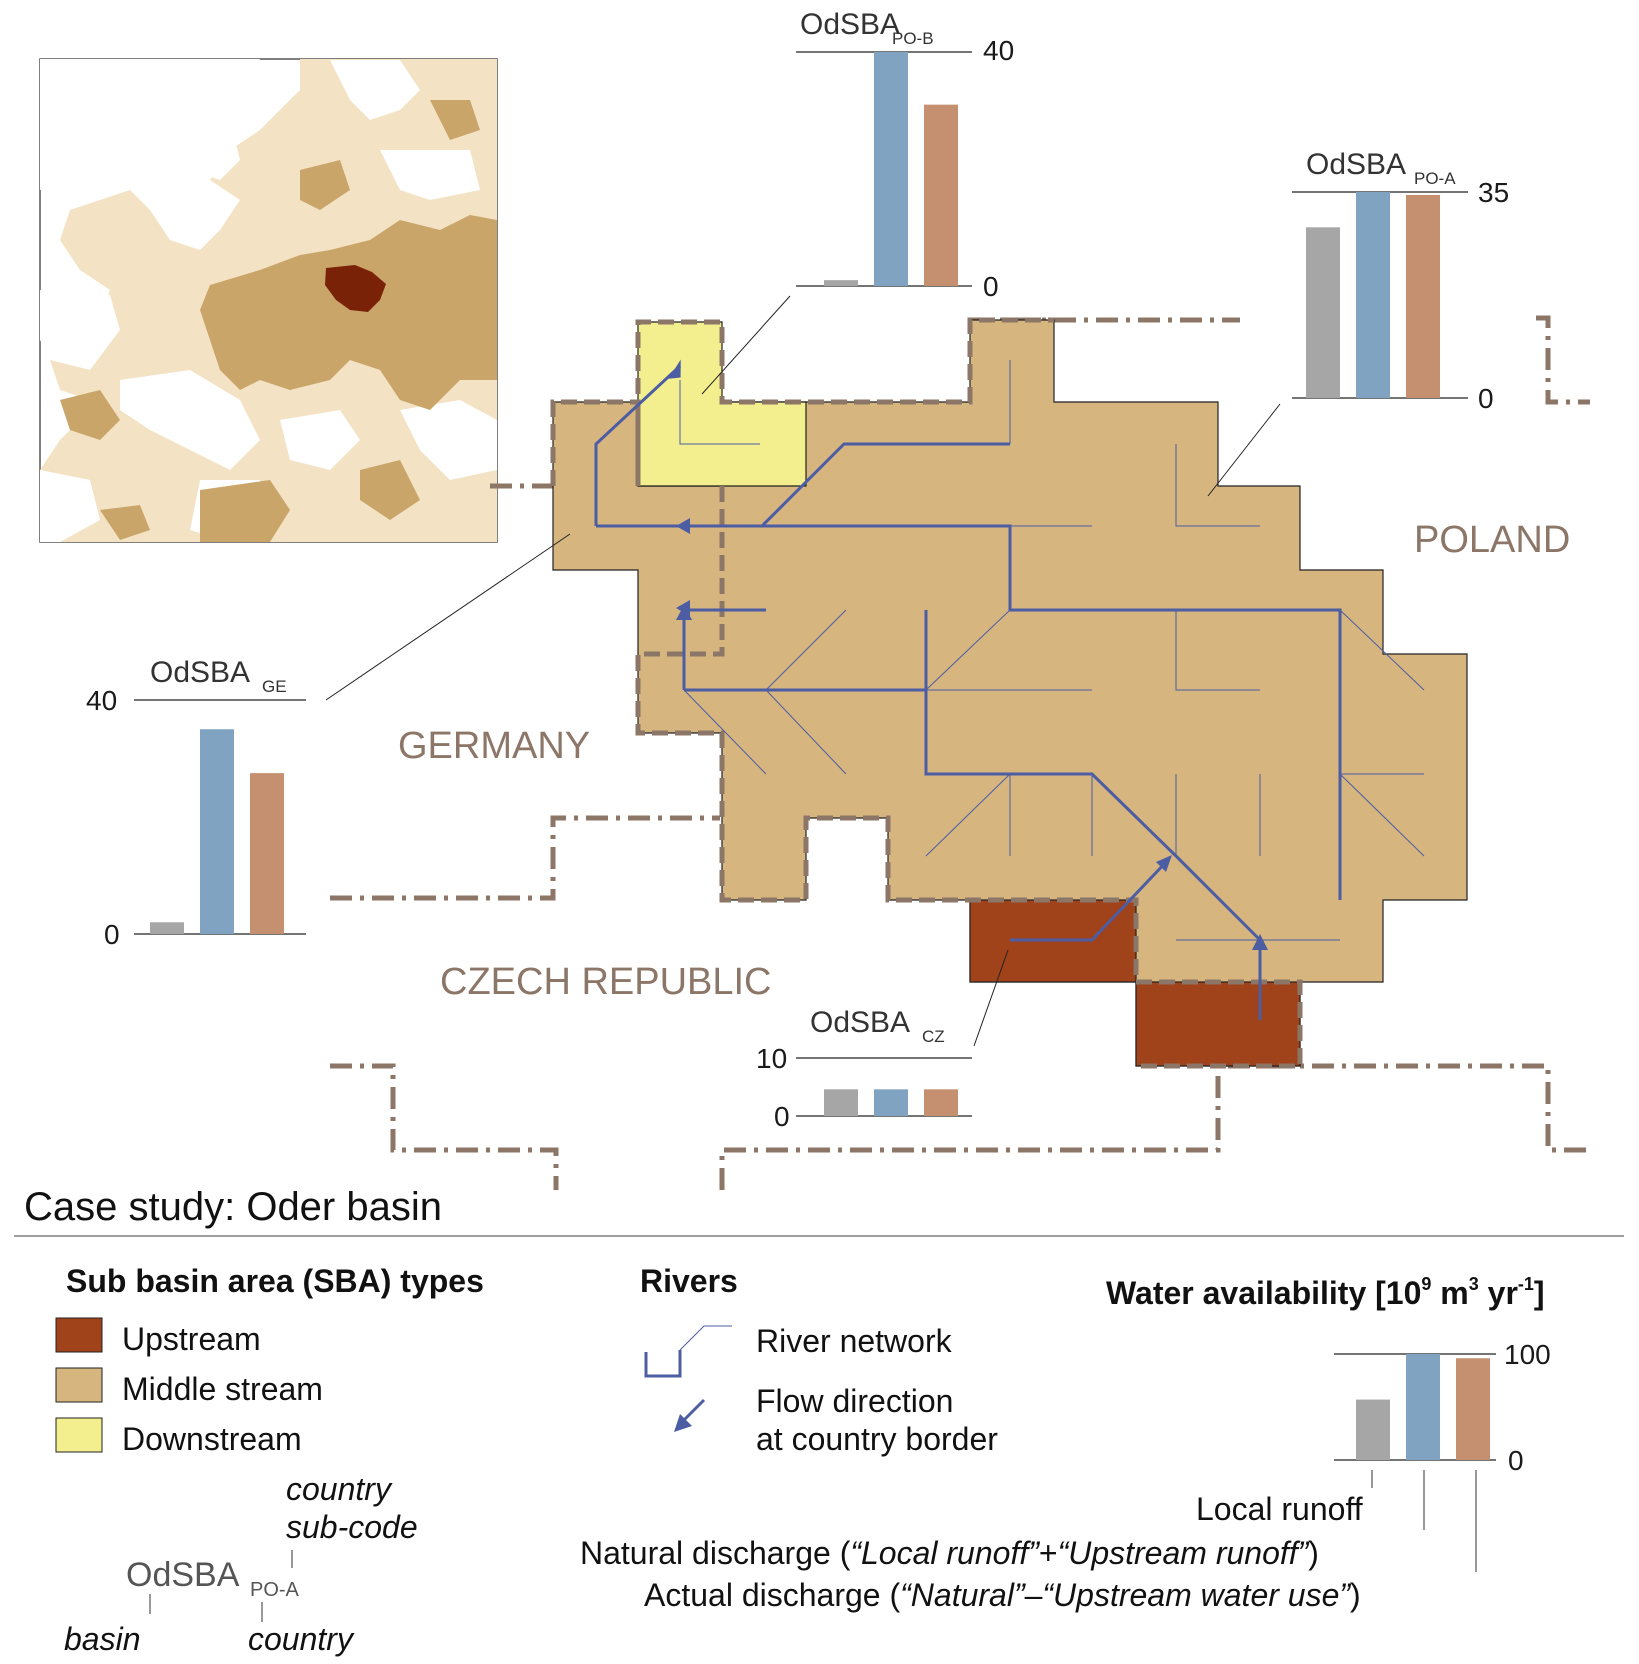 The height and width of the screenshot is (1664, 1639). Describe the element at coordinates (196, 803) in the screenshot. I see `chart-odsba-ge: OdSBA GE 40 0` at that location.